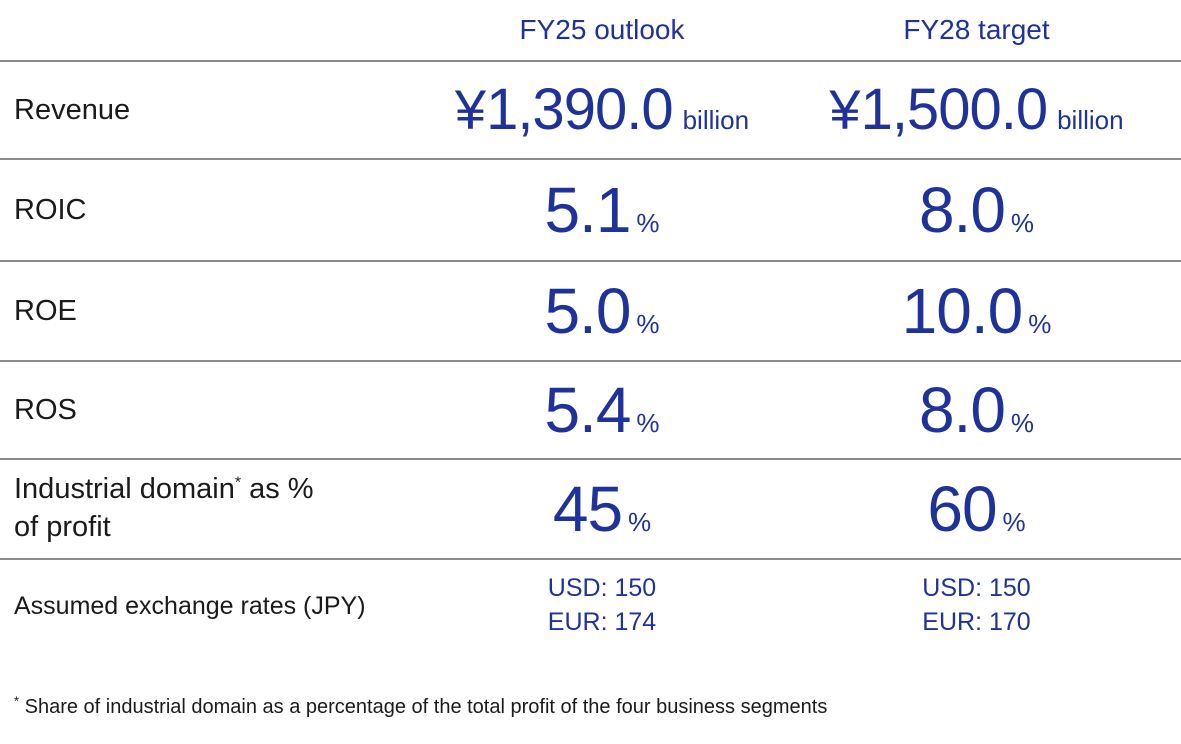 This screenshot has height=744, width=1181. I want to click on roic-fy28-cell: 8.0%, so click(976, 210).